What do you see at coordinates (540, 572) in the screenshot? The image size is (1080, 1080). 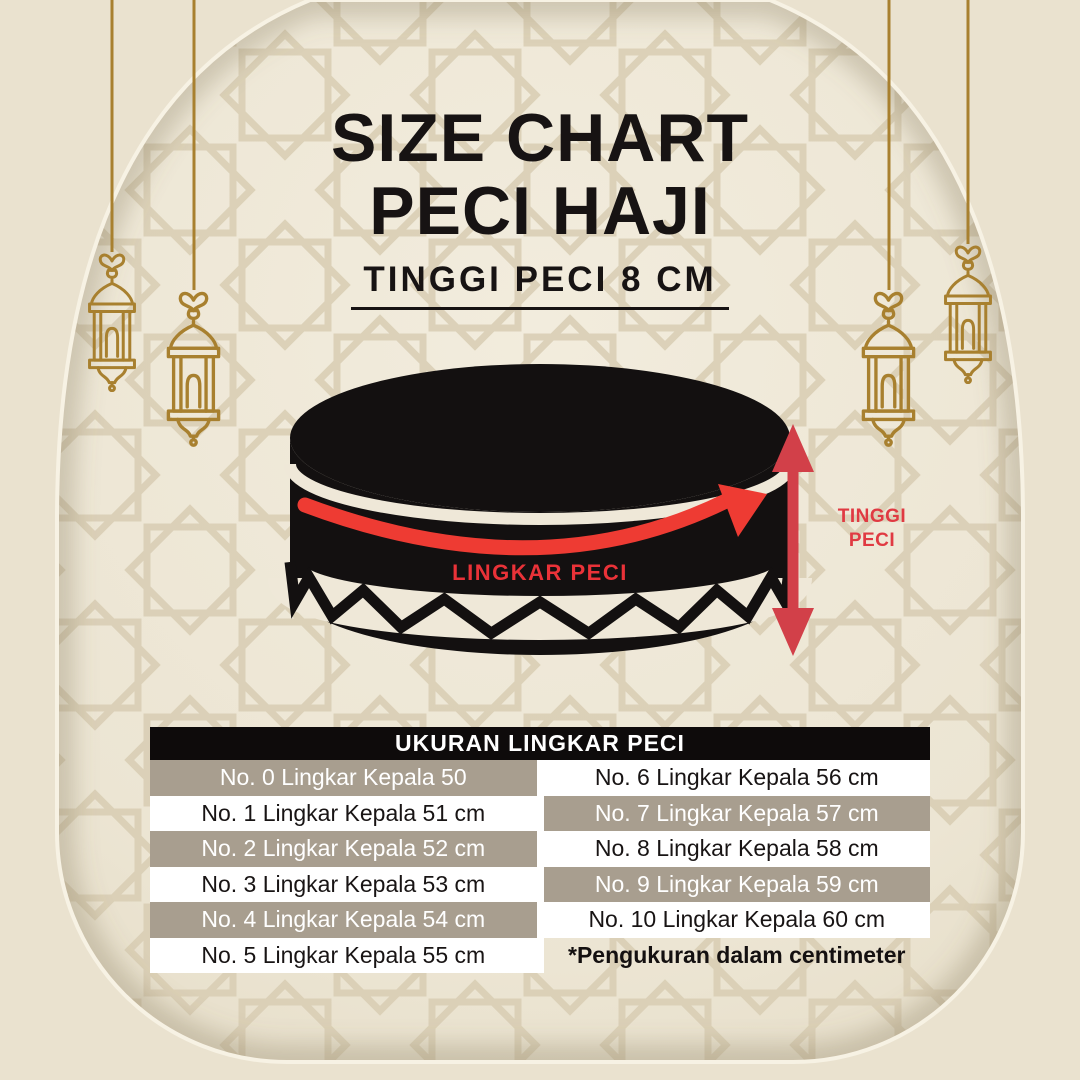 I see `circumference-label: LINGKAR PECI` at bounding box center [540, 572].